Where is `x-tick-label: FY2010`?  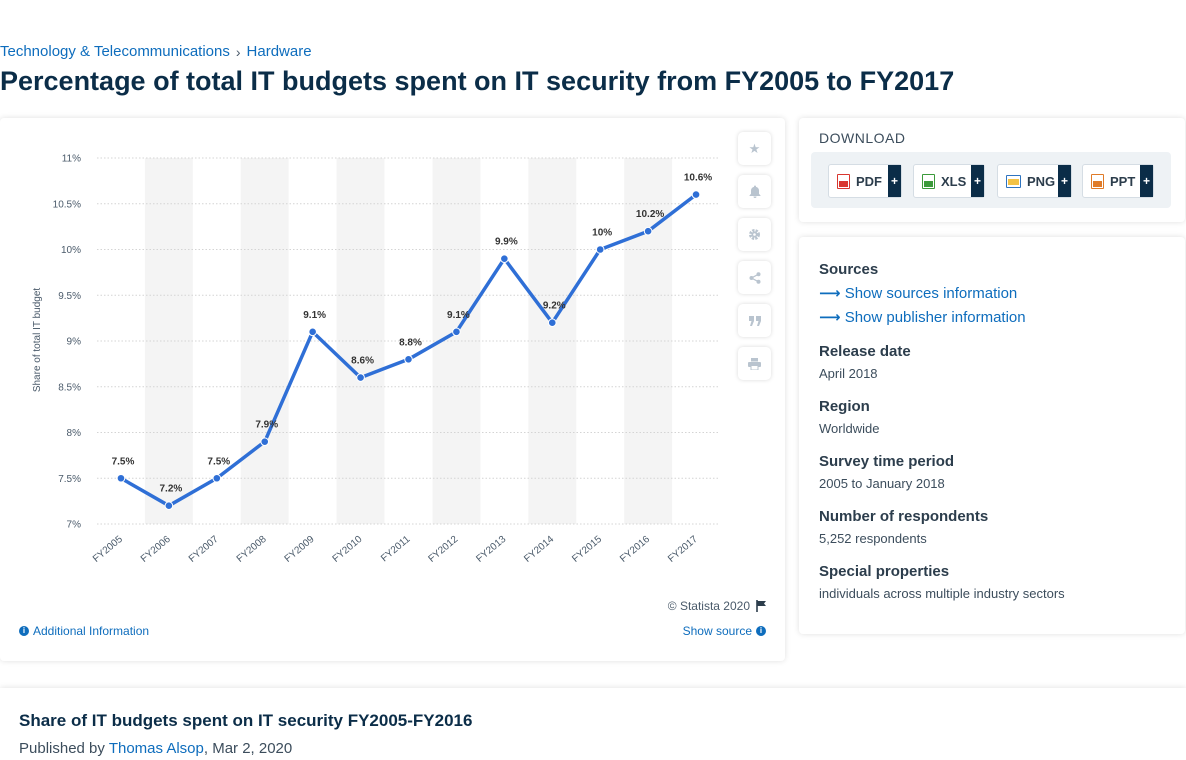 x-tick-label: FY2010 is located at coordinates (348, 549).